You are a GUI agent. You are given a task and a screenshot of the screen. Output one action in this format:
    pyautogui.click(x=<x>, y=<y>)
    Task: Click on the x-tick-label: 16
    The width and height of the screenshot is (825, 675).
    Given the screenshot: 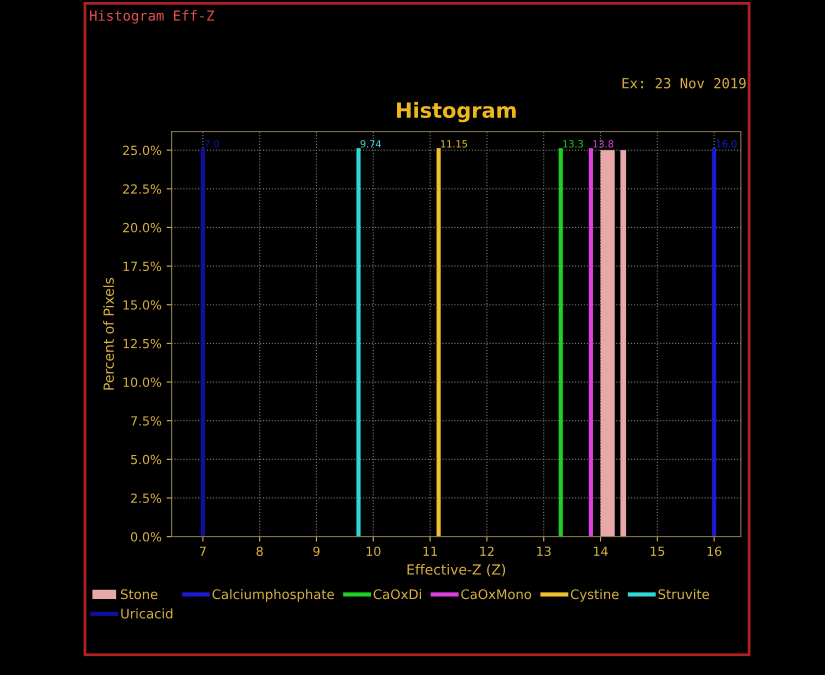 What is the action you would take?
    pyautogui.click(x=715, y=551)
    